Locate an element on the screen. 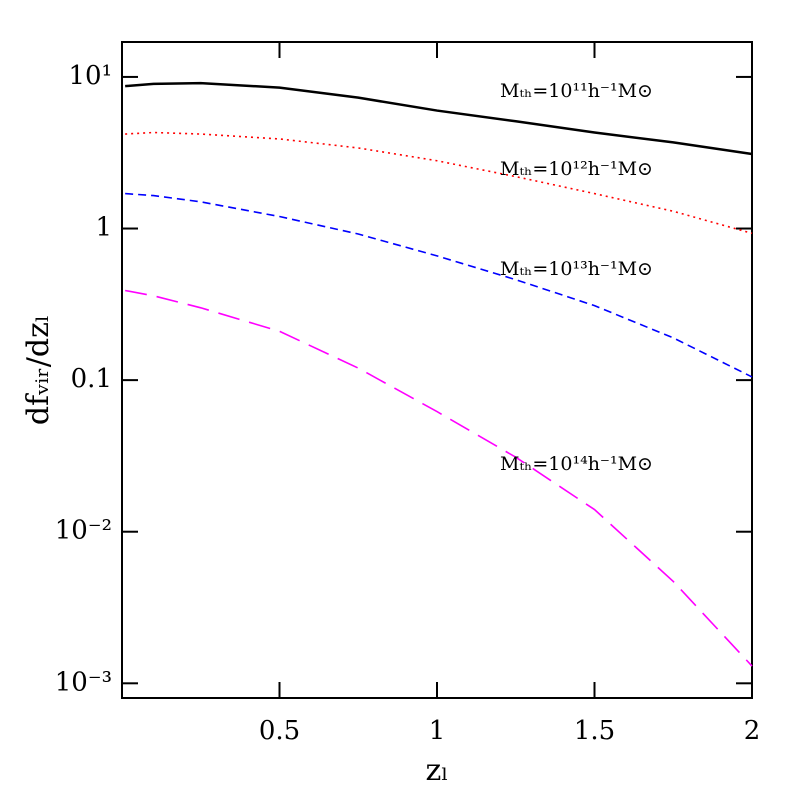 The image size is (797, 797). series-label: Mₜₕ=10¹⁴h⁻¹M⊙ is located at coordinates (576, 464).